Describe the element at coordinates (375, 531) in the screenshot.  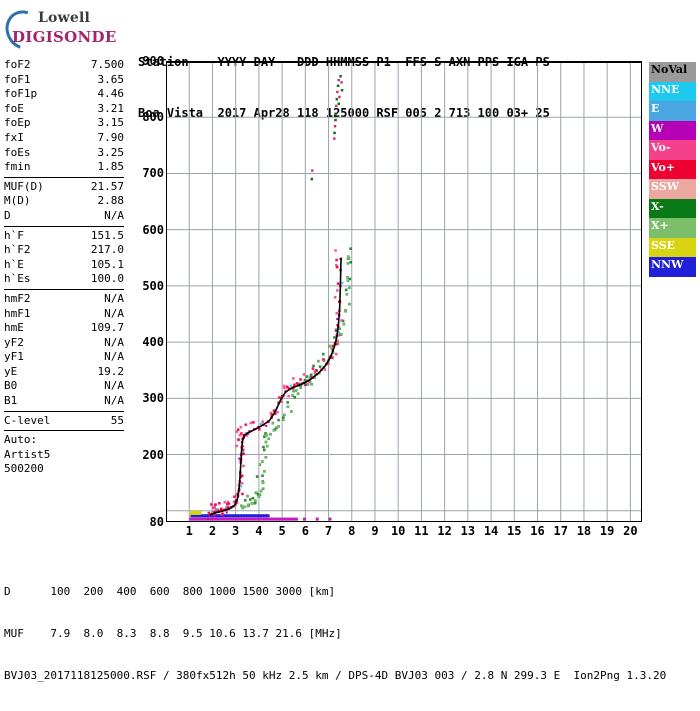
I see `x-axis-tick-label: 9` at that location.